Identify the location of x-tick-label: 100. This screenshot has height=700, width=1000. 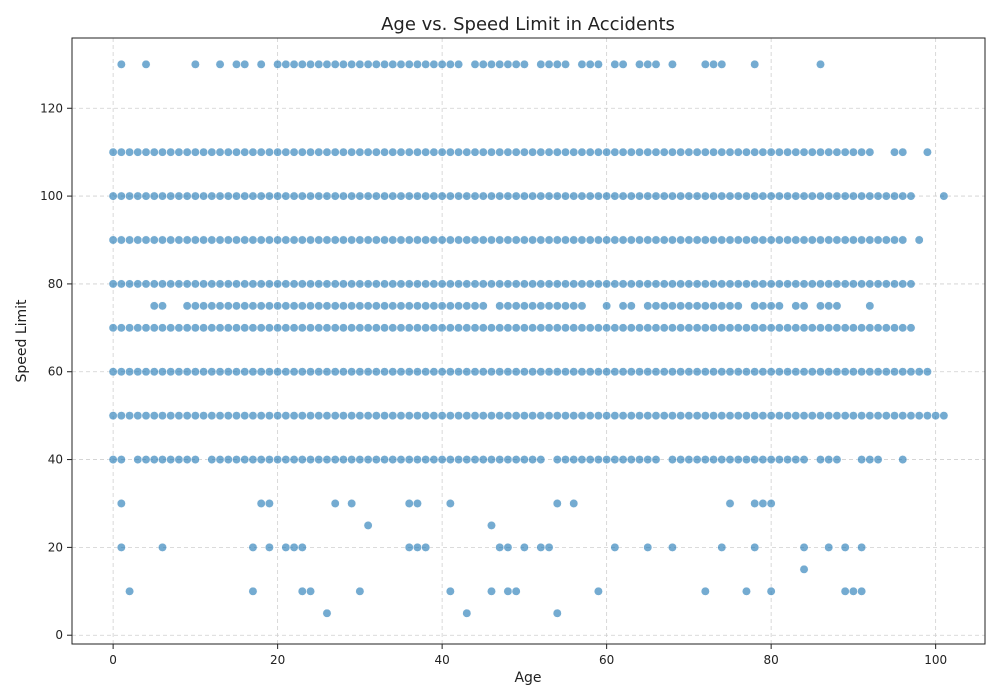
(935, 660).